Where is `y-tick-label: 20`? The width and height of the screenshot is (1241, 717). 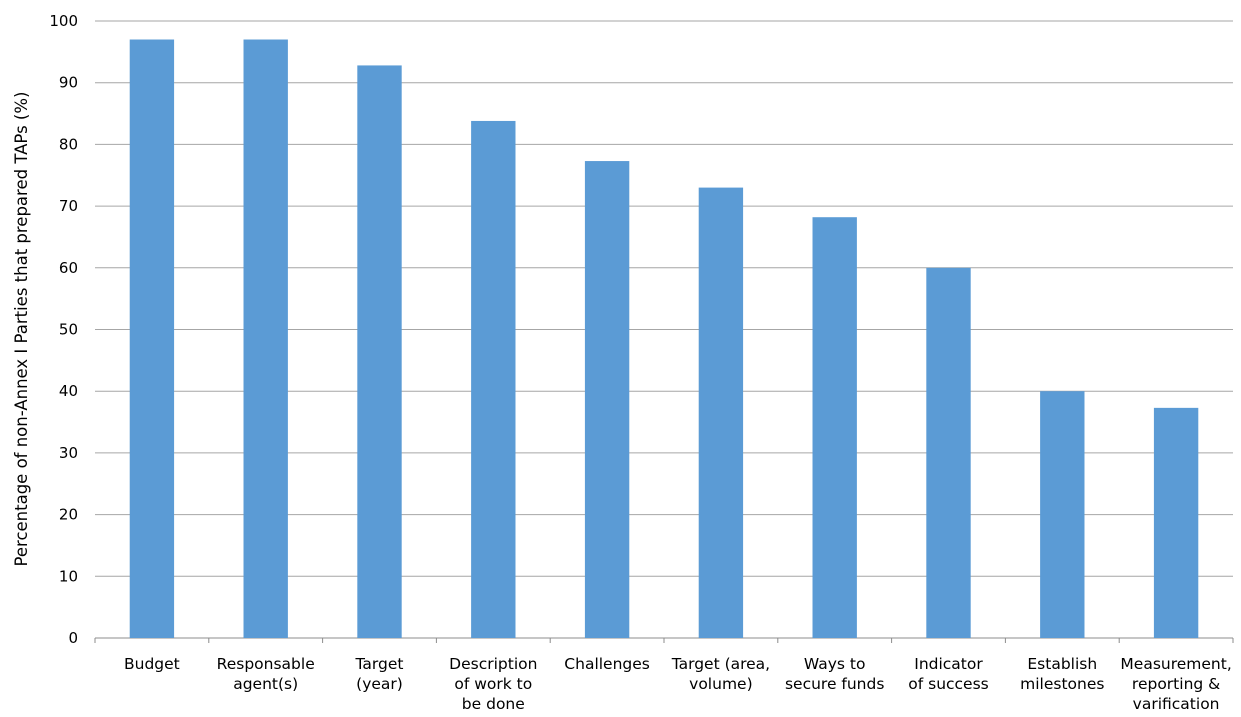 y-tick-label: 20 is located at coordinates (68, 515).